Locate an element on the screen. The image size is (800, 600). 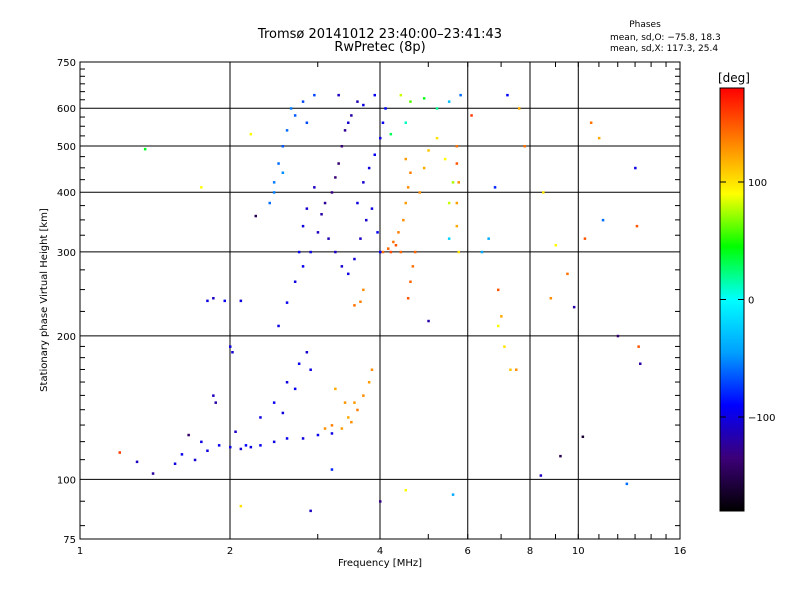
y-tick-label: 200 is located at coordinates (66, 337).